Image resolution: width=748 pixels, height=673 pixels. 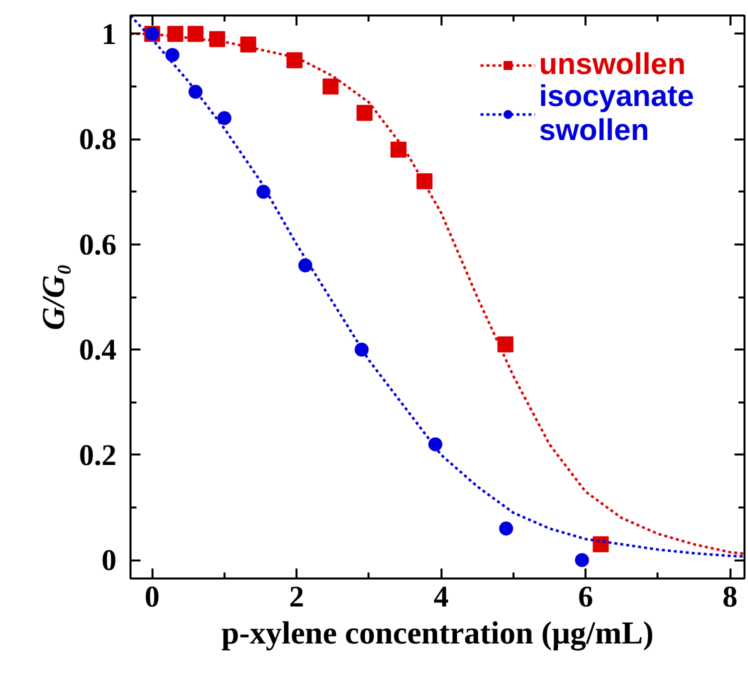 What do you see at coordinates (97, 245) in the screenshot?
I see `y-tick-label: 0.6` at bounding box center [97, 245].